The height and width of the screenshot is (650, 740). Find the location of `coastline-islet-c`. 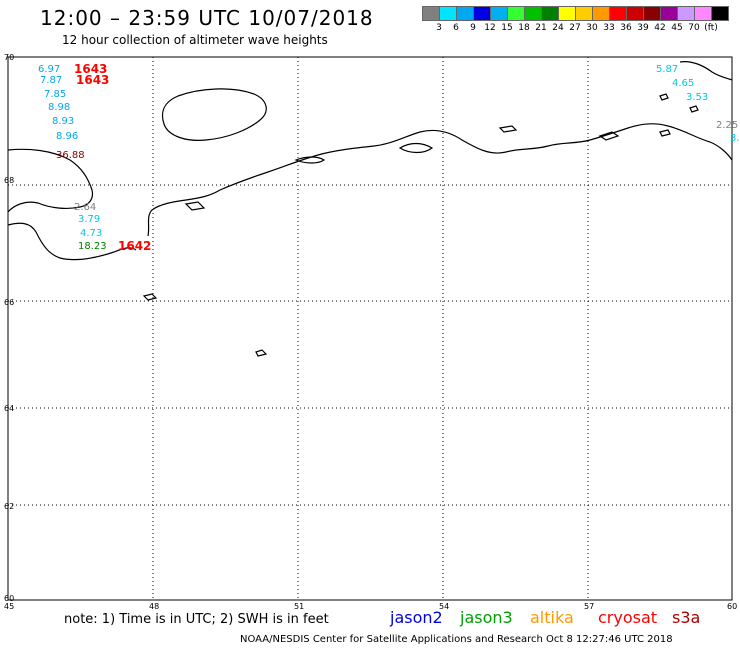

coastline-islet-c is located at coordinates (195, 206).